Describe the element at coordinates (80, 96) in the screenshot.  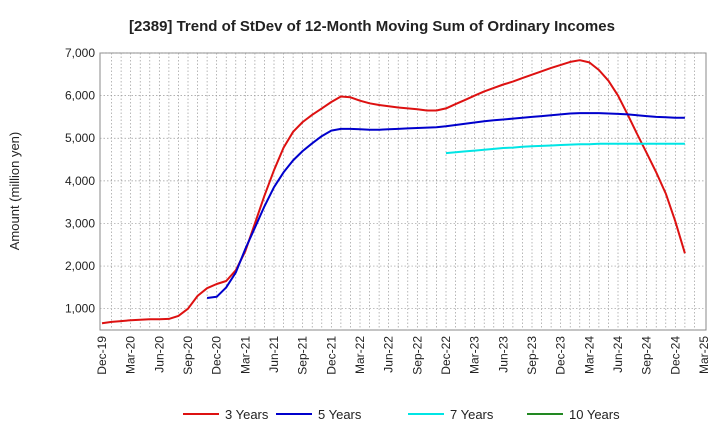
I see `y-tick-label: 6,000` at that location.